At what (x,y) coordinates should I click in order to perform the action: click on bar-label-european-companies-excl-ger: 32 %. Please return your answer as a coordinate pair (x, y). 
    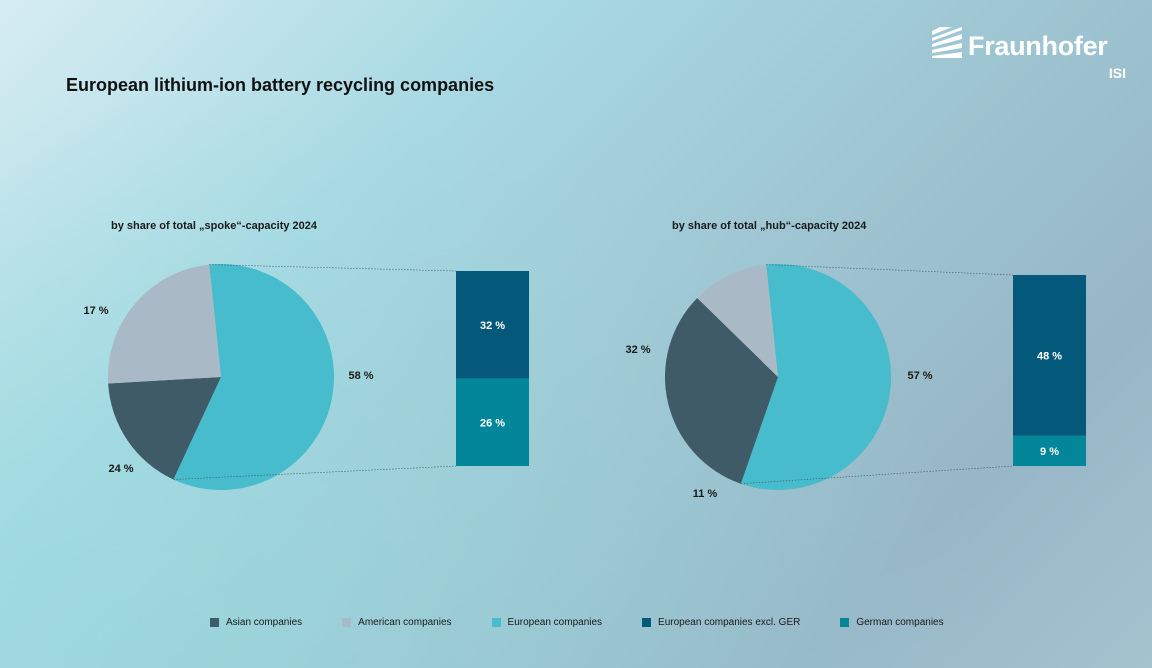
    Looking at the image, I should click on (492, 326).